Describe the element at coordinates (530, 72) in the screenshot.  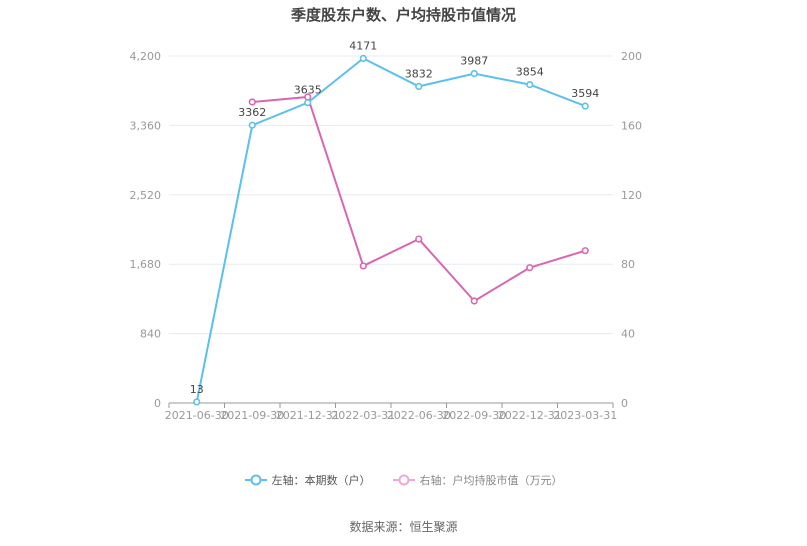
I see `data-label: 3854` at that location.